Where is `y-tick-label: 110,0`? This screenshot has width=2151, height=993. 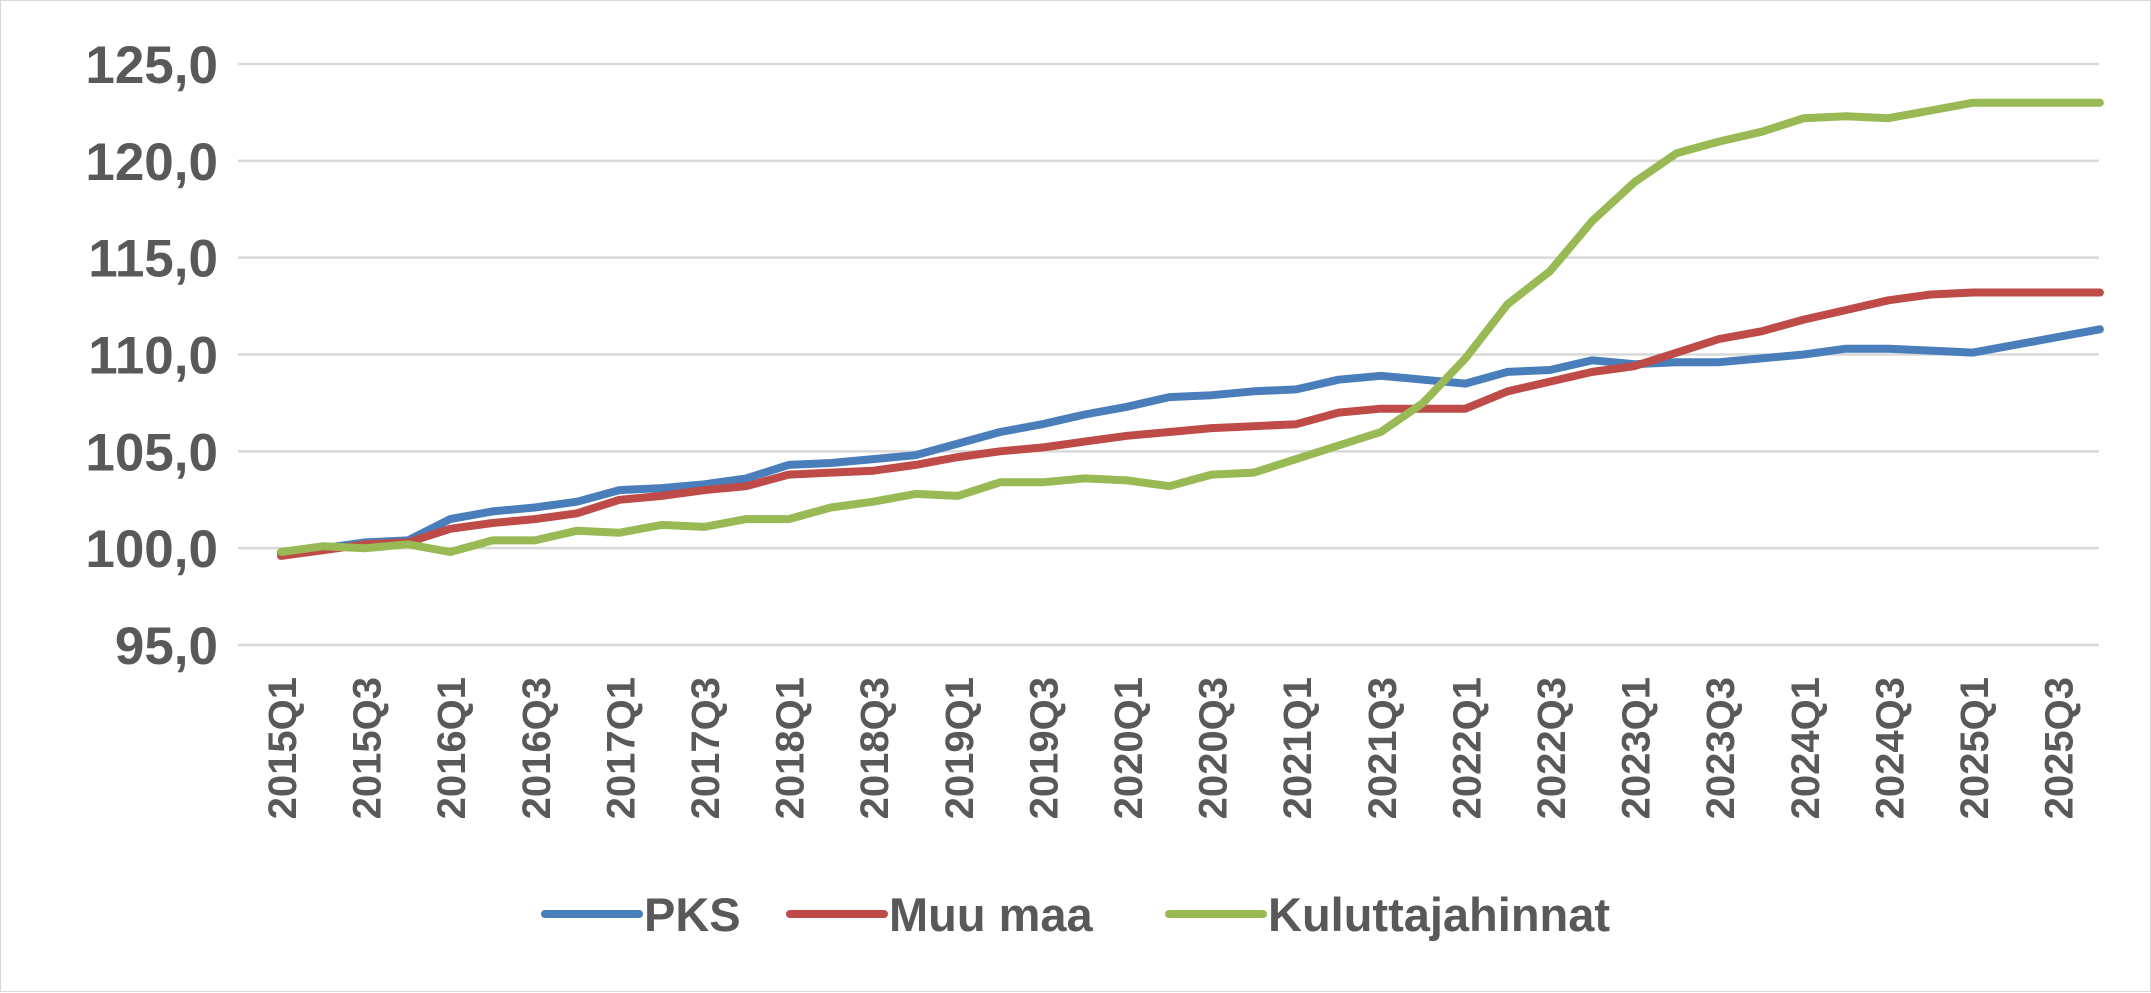 y-tick-label: 110,0 is located at coordinates (153, 356).